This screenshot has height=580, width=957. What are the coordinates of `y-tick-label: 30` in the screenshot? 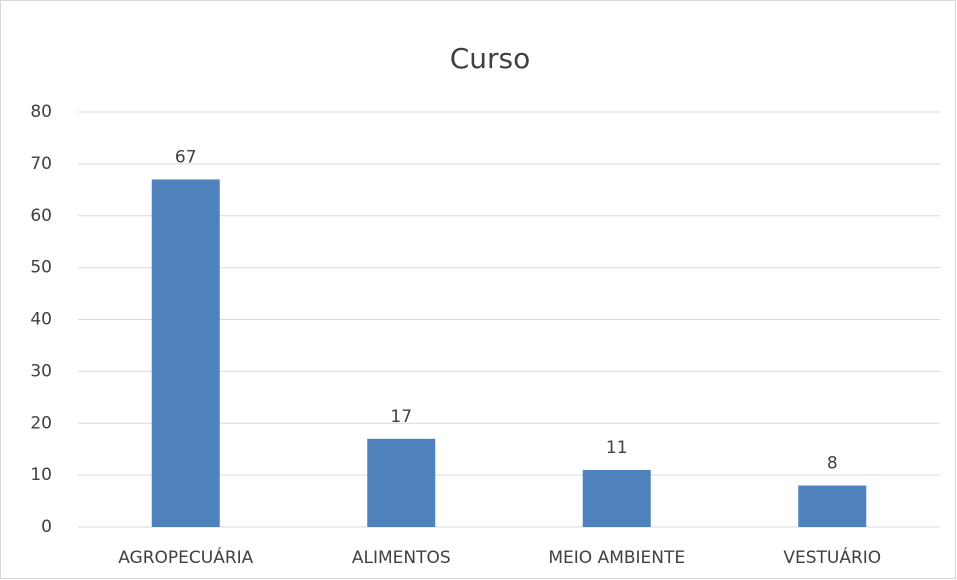 It's located at (41, 371).